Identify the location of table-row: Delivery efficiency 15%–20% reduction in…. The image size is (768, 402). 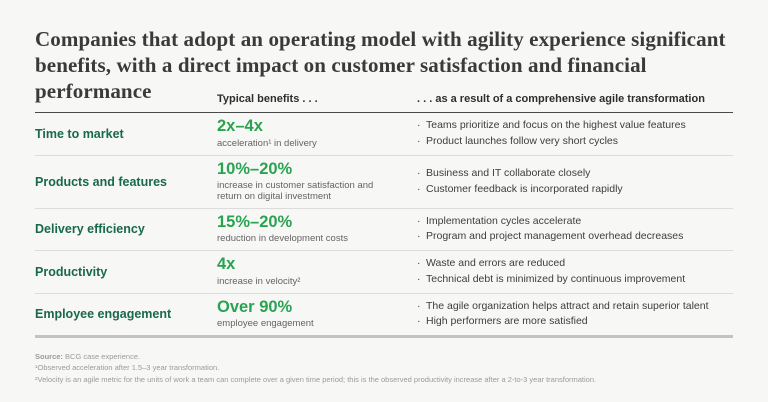
(384, 230).